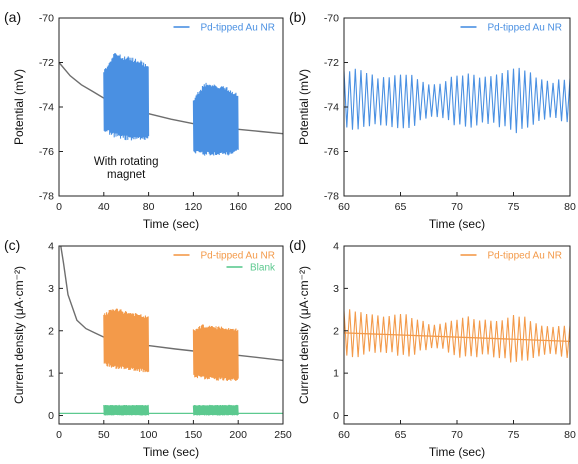  Describe the element at coordinates (263, 268) in the screenshot. I see `legend-label: Blank` at that location.